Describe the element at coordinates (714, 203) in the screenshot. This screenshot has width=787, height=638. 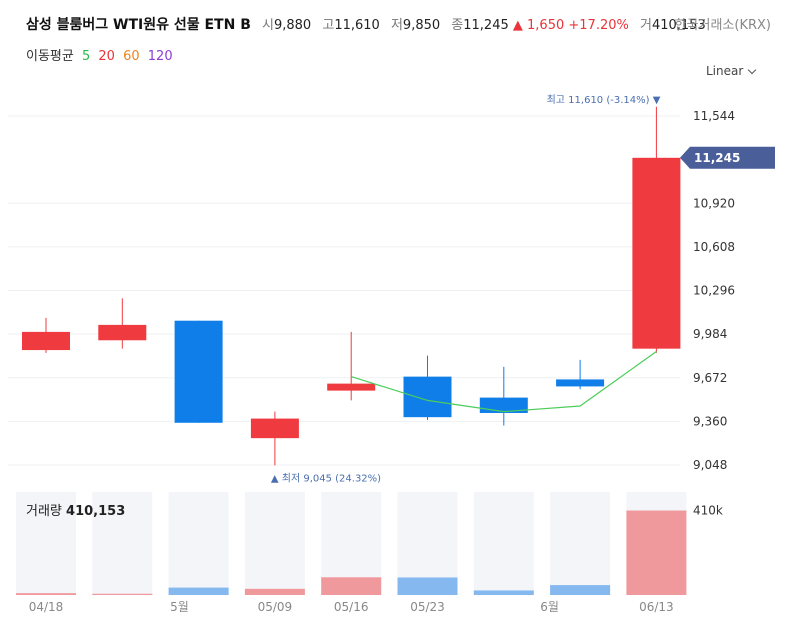
I see `y-tick-label: 10,920` at that location.